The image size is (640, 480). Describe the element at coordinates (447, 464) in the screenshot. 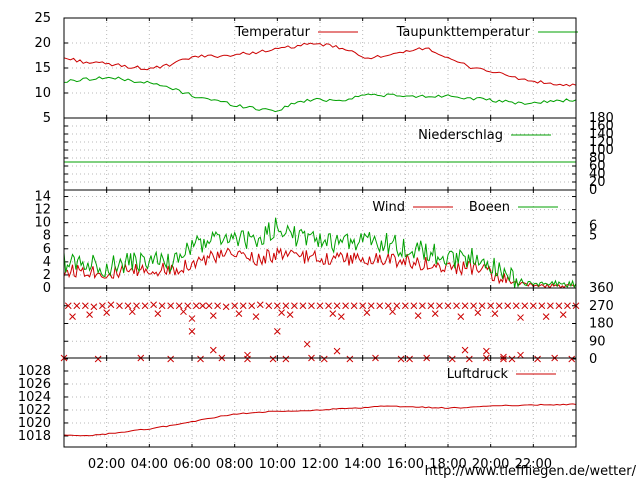

I see `x-tick-label: 18:00` at that location.